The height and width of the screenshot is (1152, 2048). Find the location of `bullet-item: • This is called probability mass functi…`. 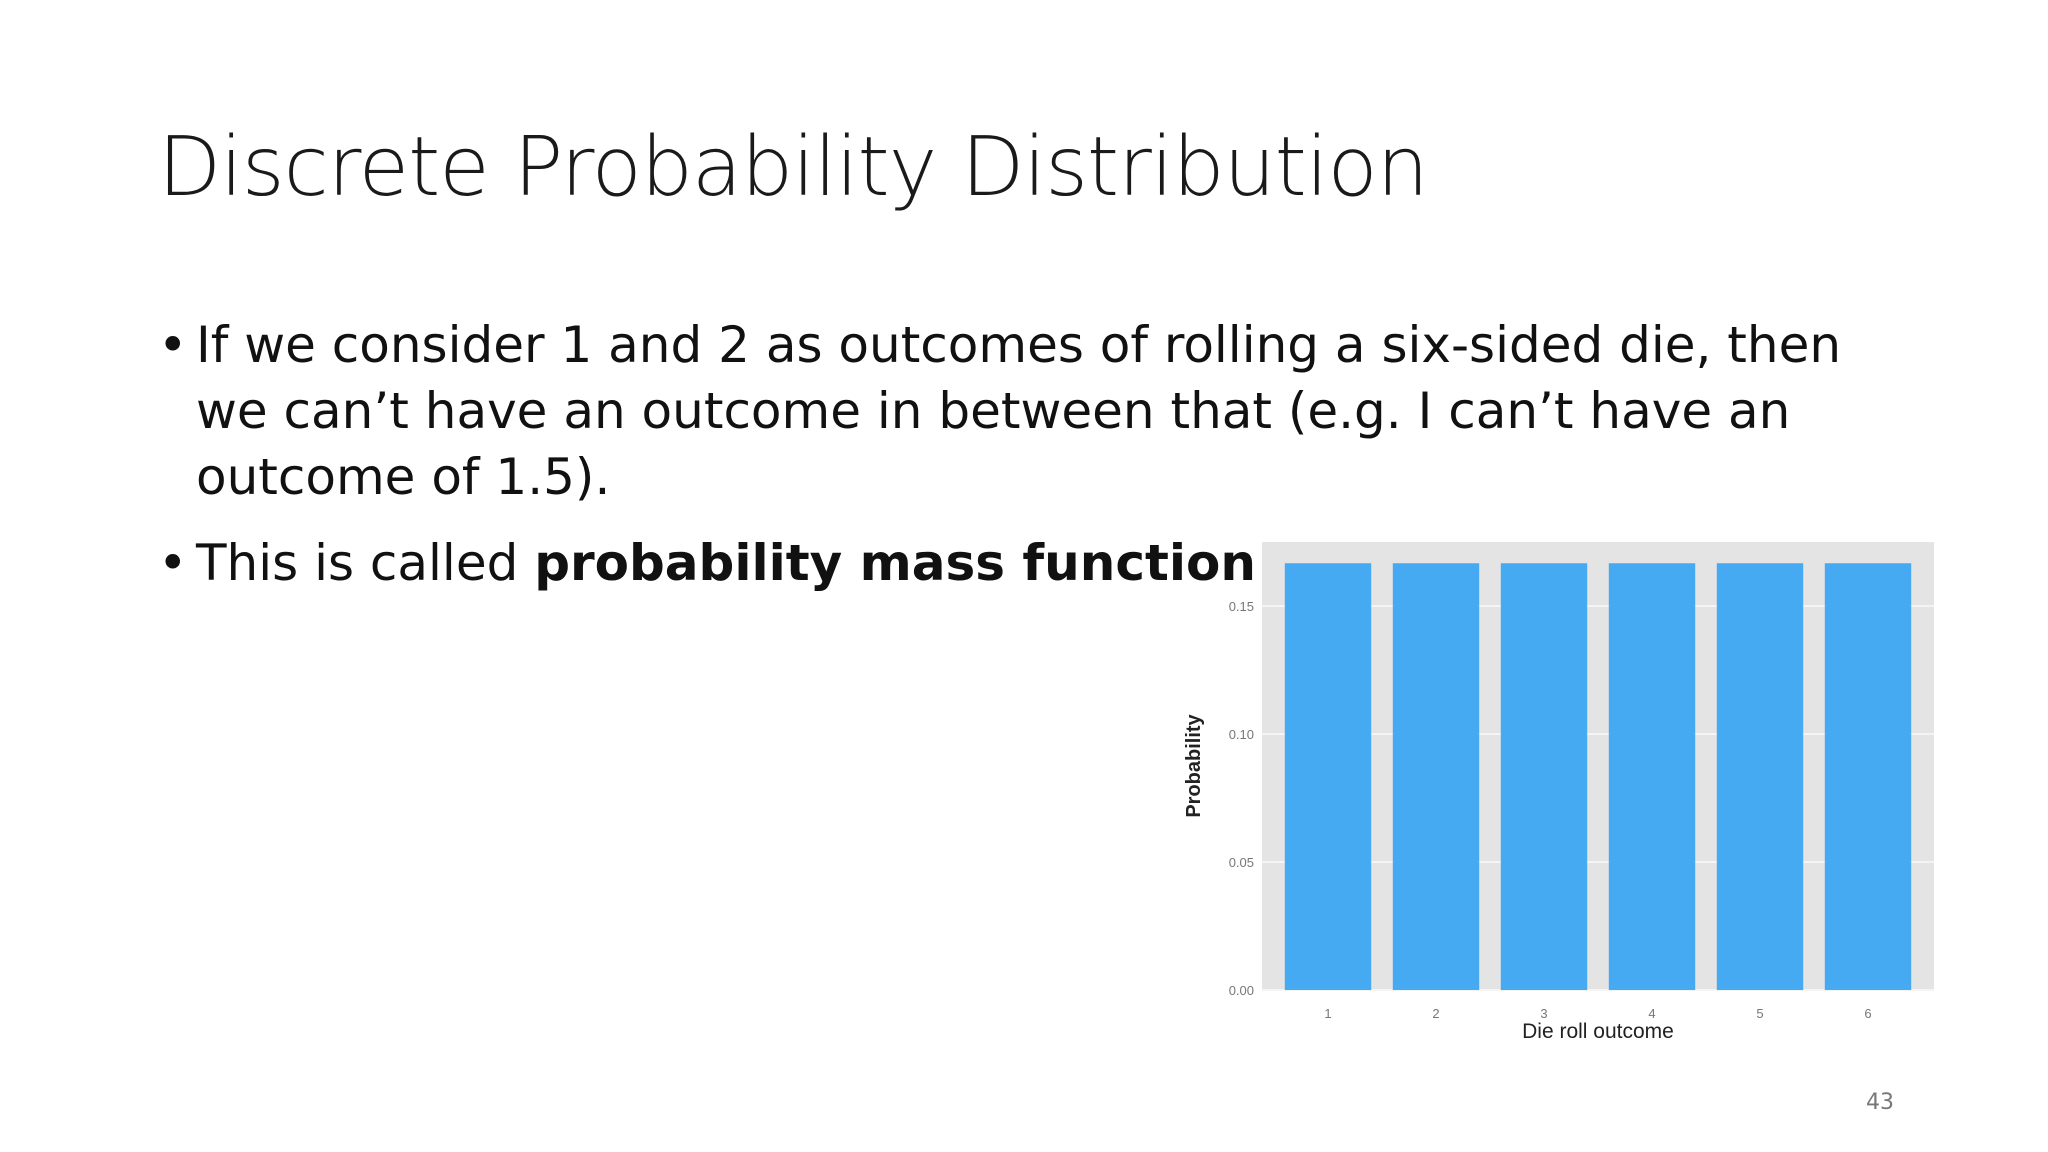

bullet-item: • This is called probability mass functi… is located at coordinates (1038, 563).